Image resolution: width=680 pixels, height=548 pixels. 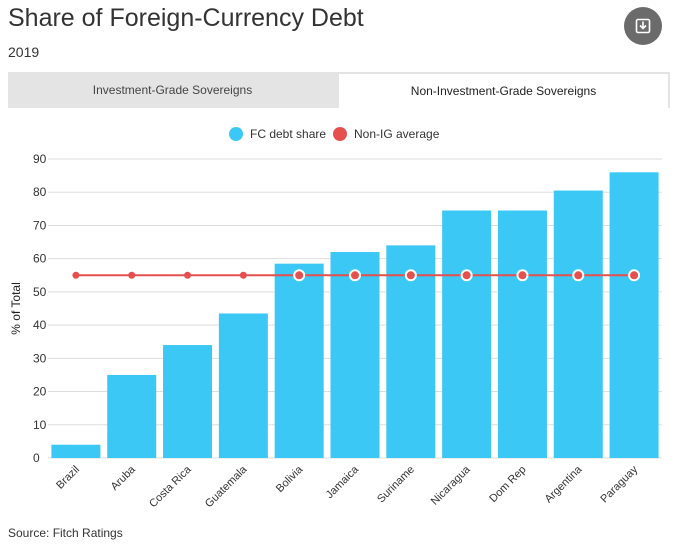 I want to click on y-tick-label: 20, so click(x=40, y=392).